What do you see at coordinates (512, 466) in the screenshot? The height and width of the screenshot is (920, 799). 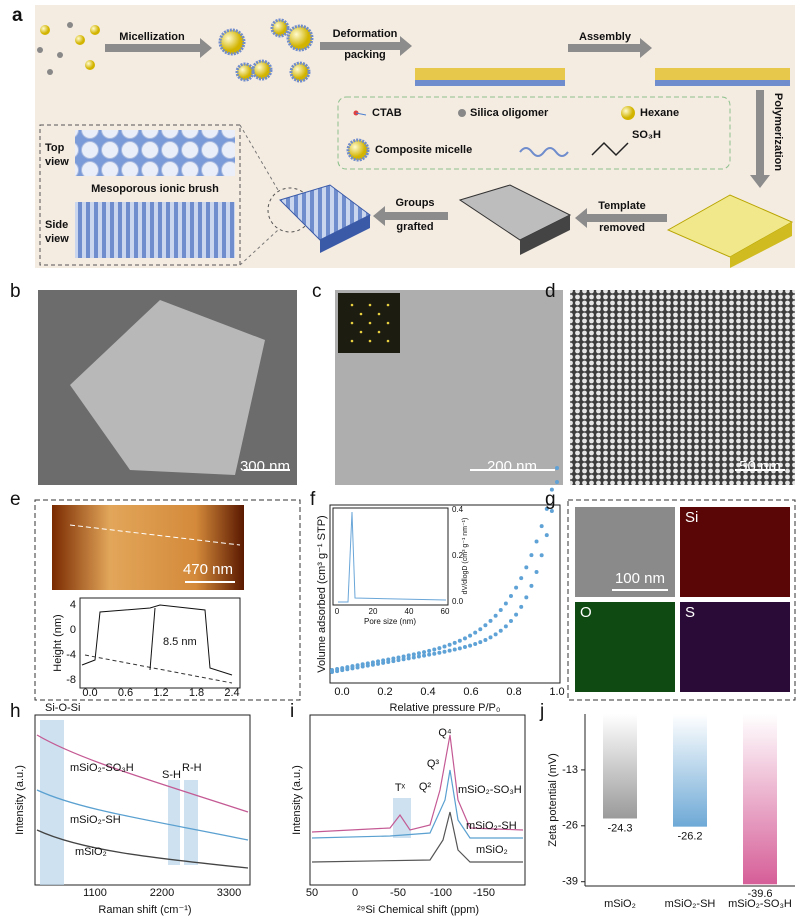 I see `label: 200 nm` at bounding box center [512, 466].